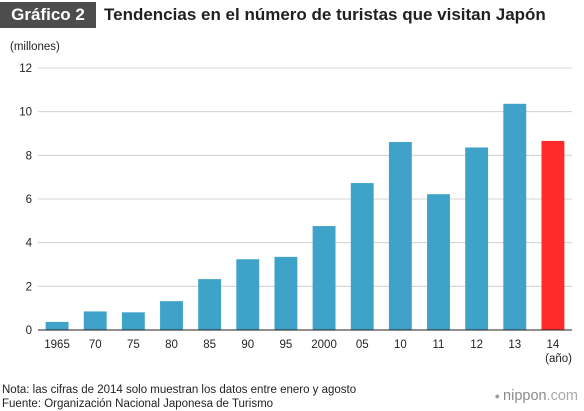 This screenshot has height=411, width=584. Describe the element at coordinates (247, 345) in the screenshot. I see `x-tick-label: 90` at that location.